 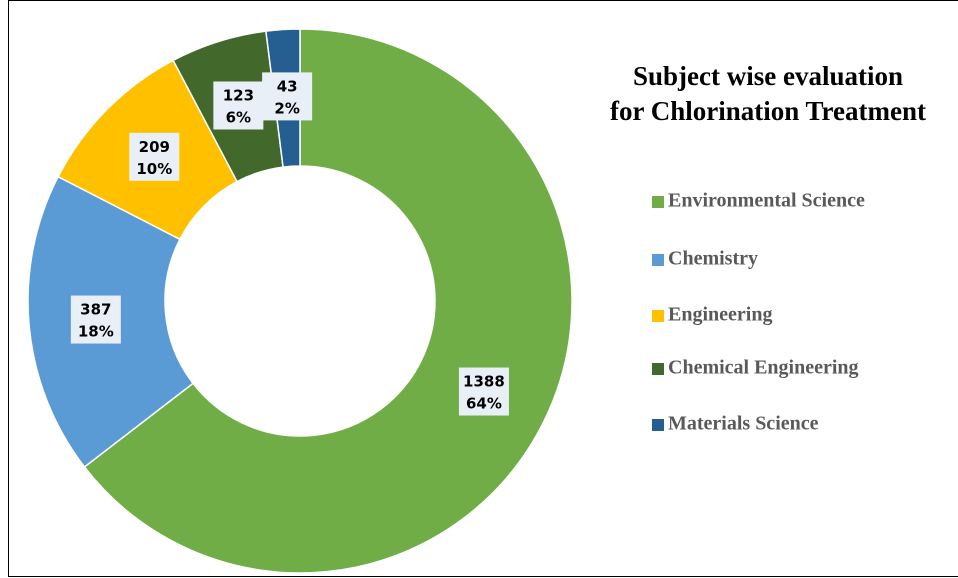 I want to click on data-label-percent: 6%, so click(x=238, y=117).